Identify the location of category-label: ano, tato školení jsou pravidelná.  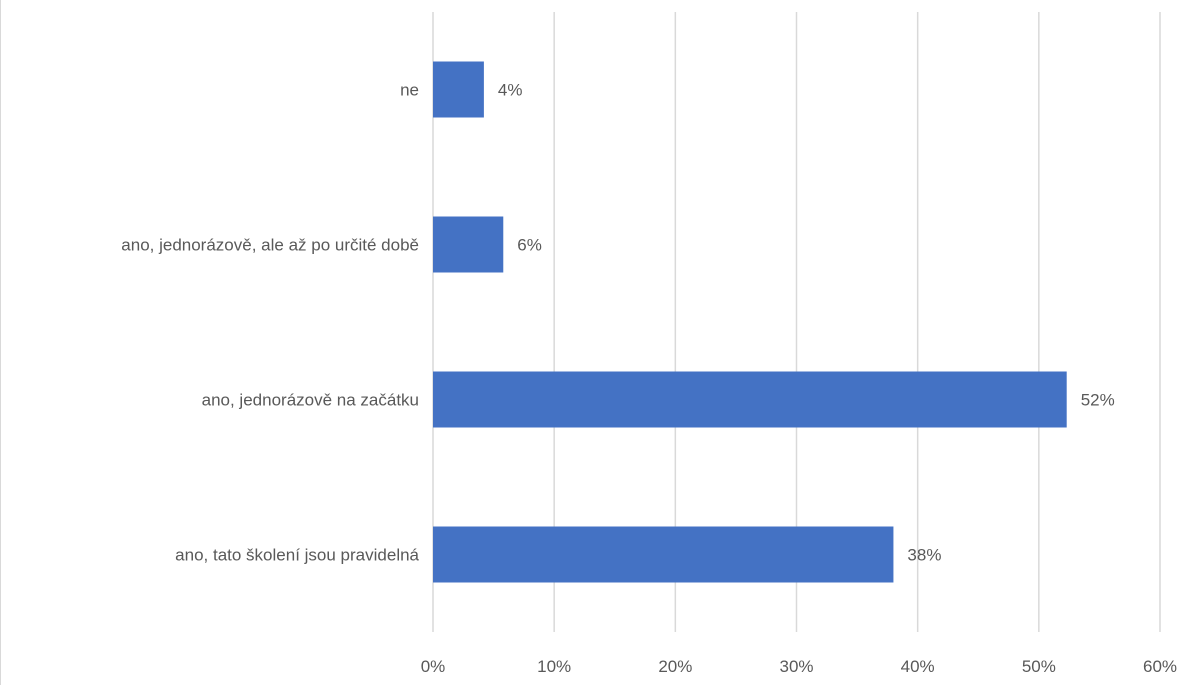
(297, 555).